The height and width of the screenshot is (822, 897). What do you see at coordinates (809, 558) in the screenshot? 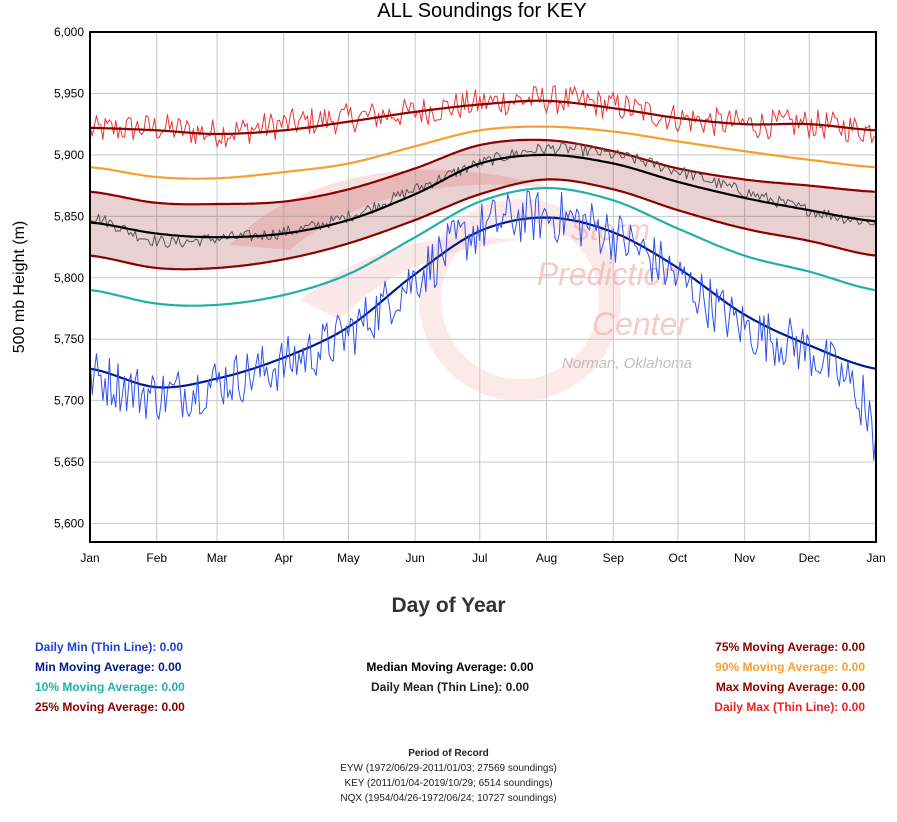
I see `x-tick-label: Dec` at bounding box center [809, 558].